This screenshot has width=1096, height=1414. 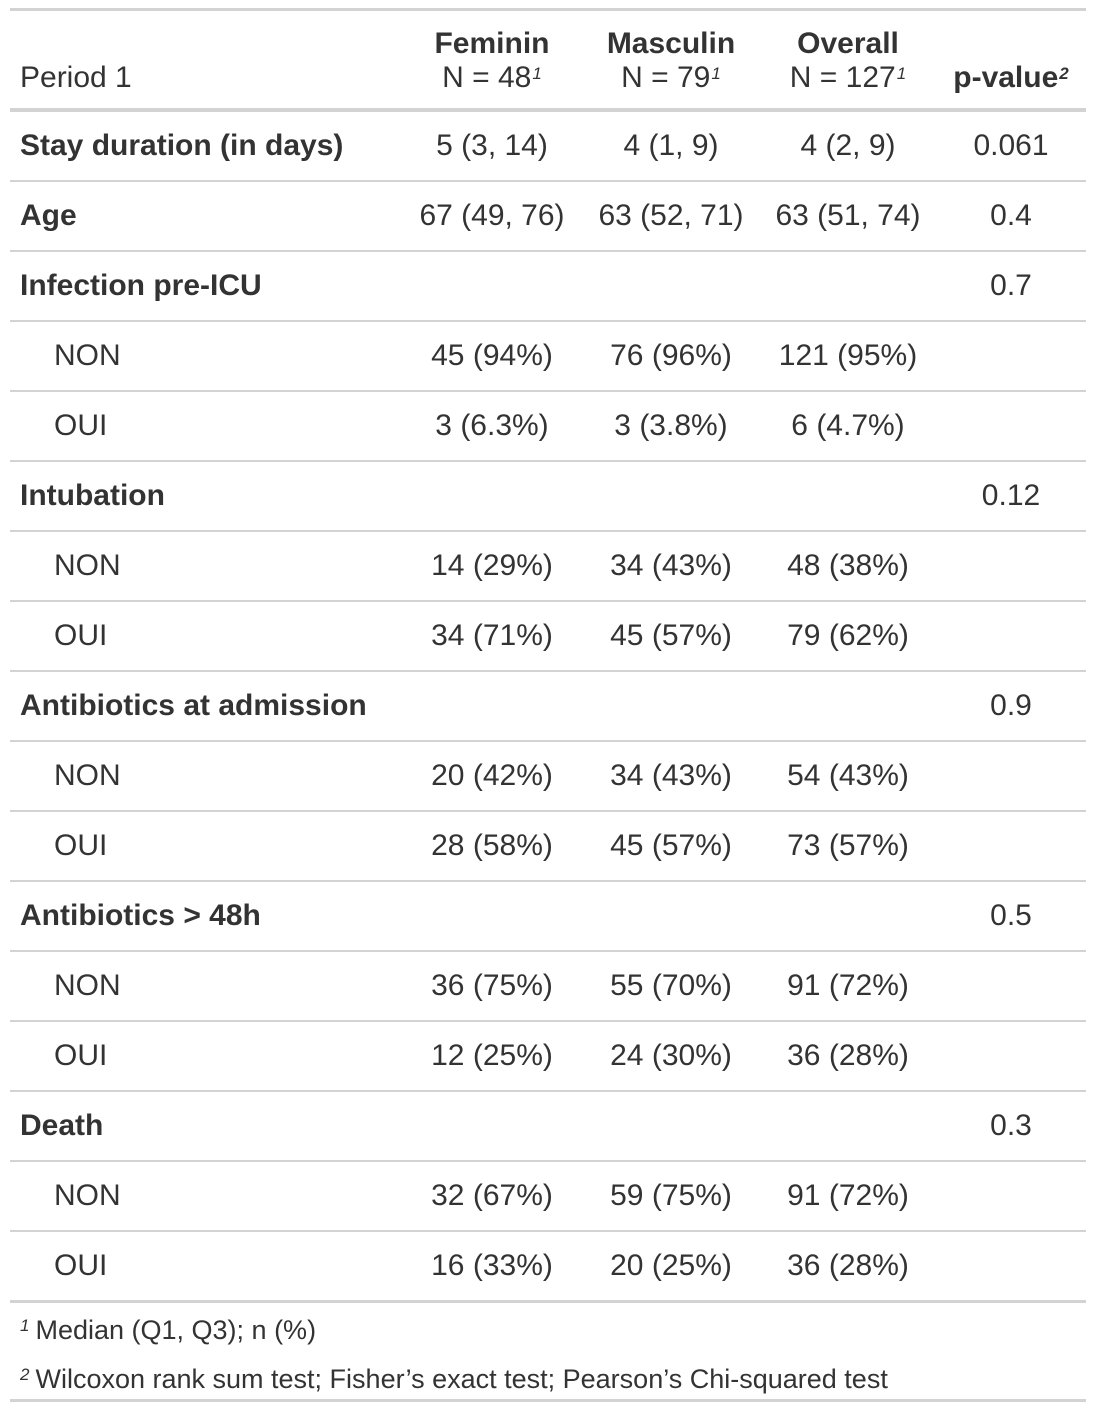 What do you see at coordinates (548, 1266) in the screenshot?
I see `table-row: OUI 16 (33%) 20 (25%) 36 (28%)` at bounding box center [548, 1266].